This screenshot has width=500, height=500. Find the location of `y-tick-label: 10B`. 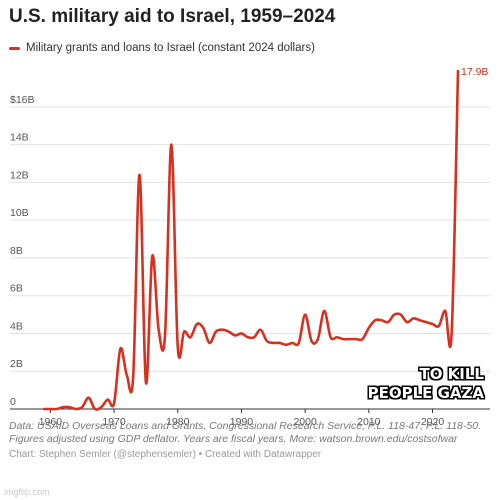

y-tick-label: 10B is located at coordinates (19, 213).